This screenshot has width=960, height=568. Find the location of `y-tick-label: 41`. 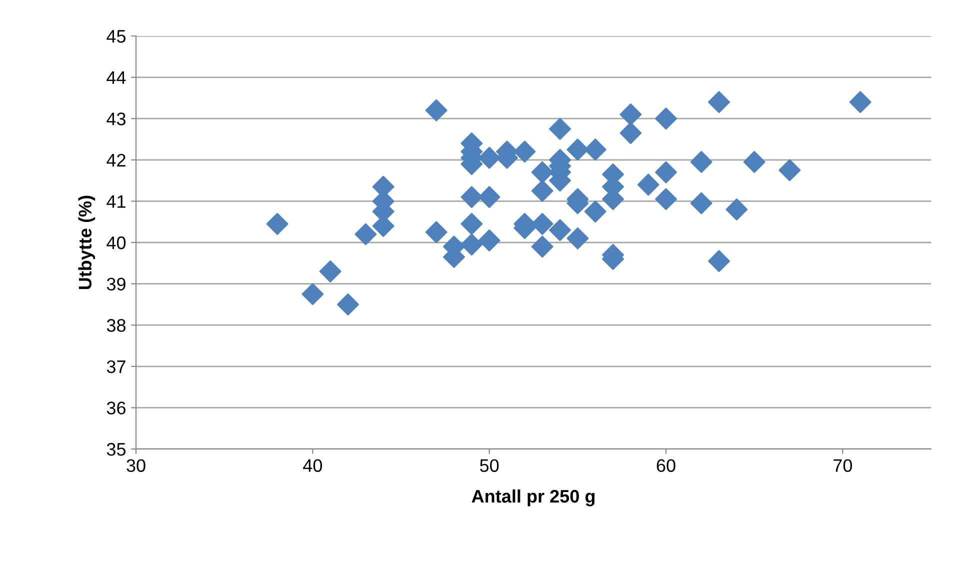

y-tick-label: 41 is located at coordinates (116, 201).